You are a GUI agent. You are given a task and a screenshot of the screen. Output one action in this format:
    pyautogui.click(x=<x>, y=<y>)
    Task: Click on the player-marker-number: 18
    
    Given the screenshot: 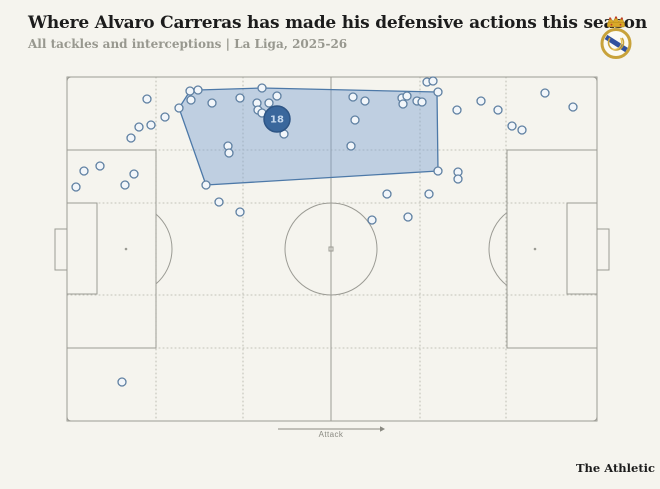 What is the action you would take?
    pyautogui.click(x=277, y=120)
    